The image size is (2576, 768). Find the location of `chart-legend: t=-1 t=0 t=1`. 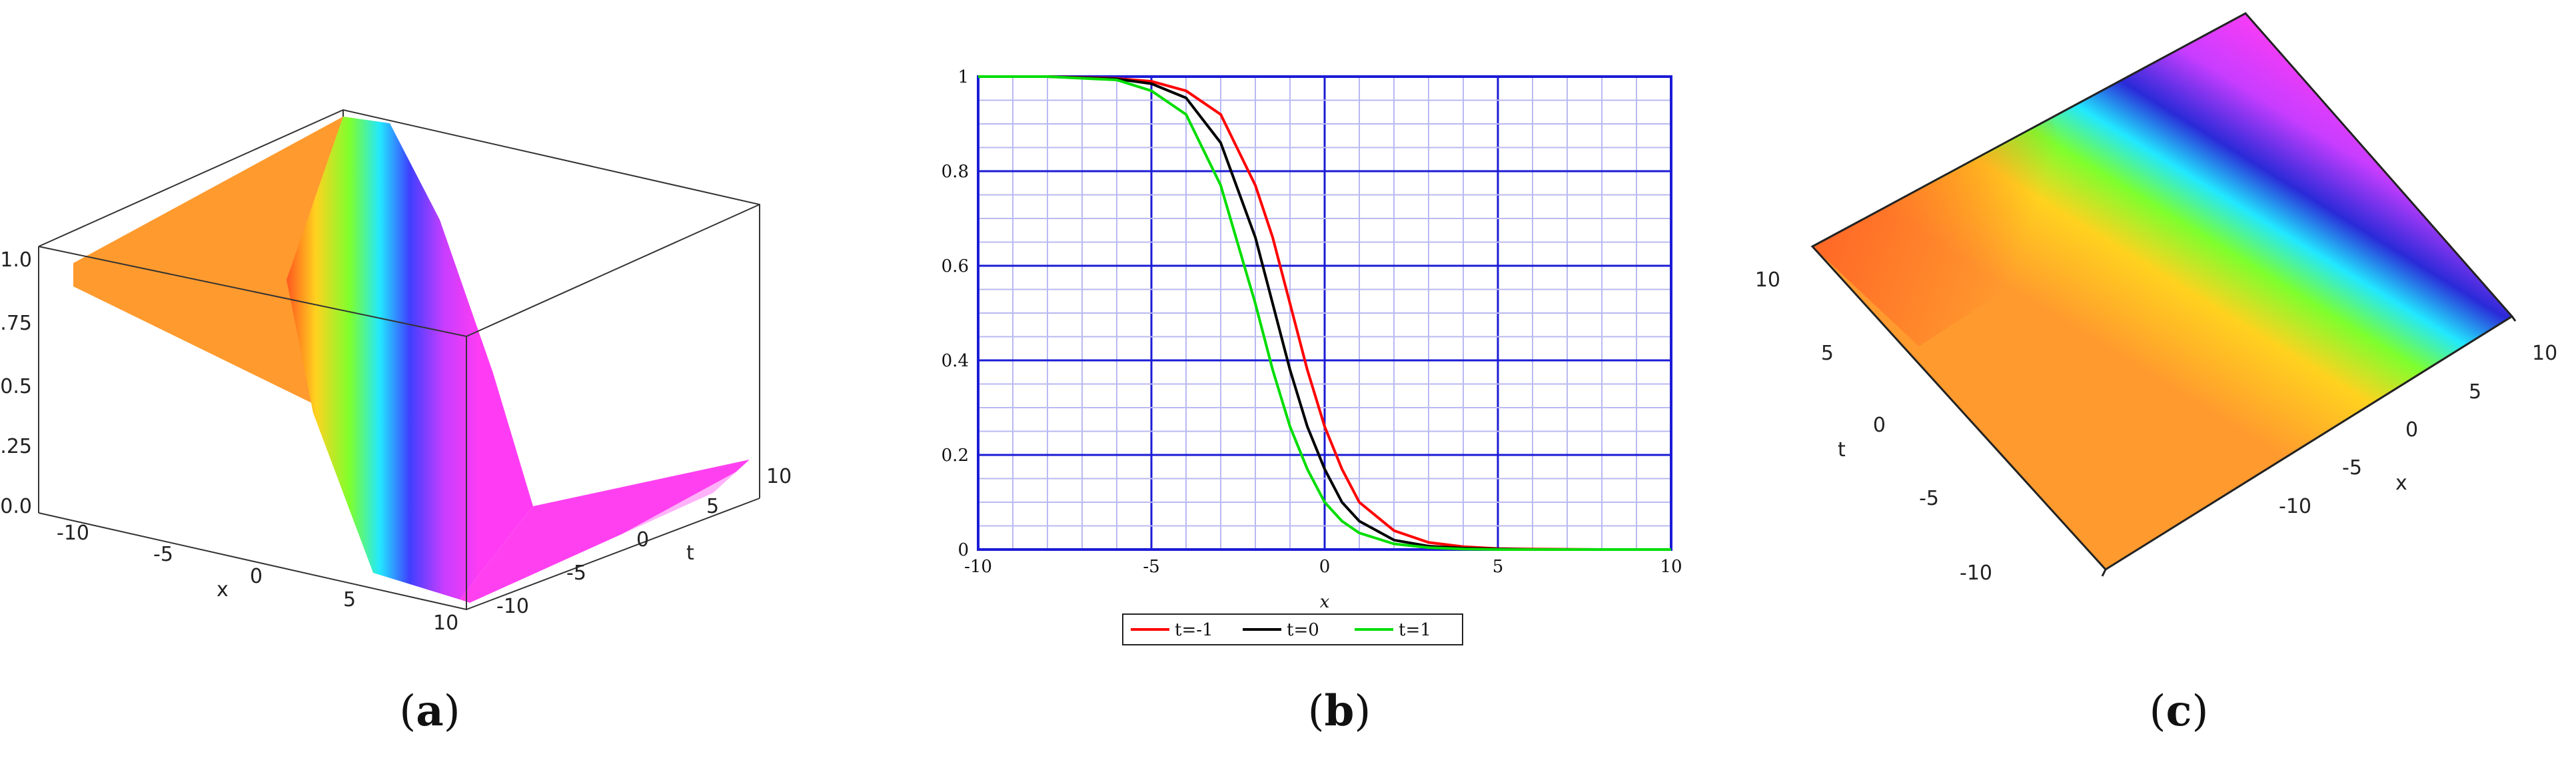

chart-legend: t=-1 t=0 t=1 is located at coordinates (1293, 629).